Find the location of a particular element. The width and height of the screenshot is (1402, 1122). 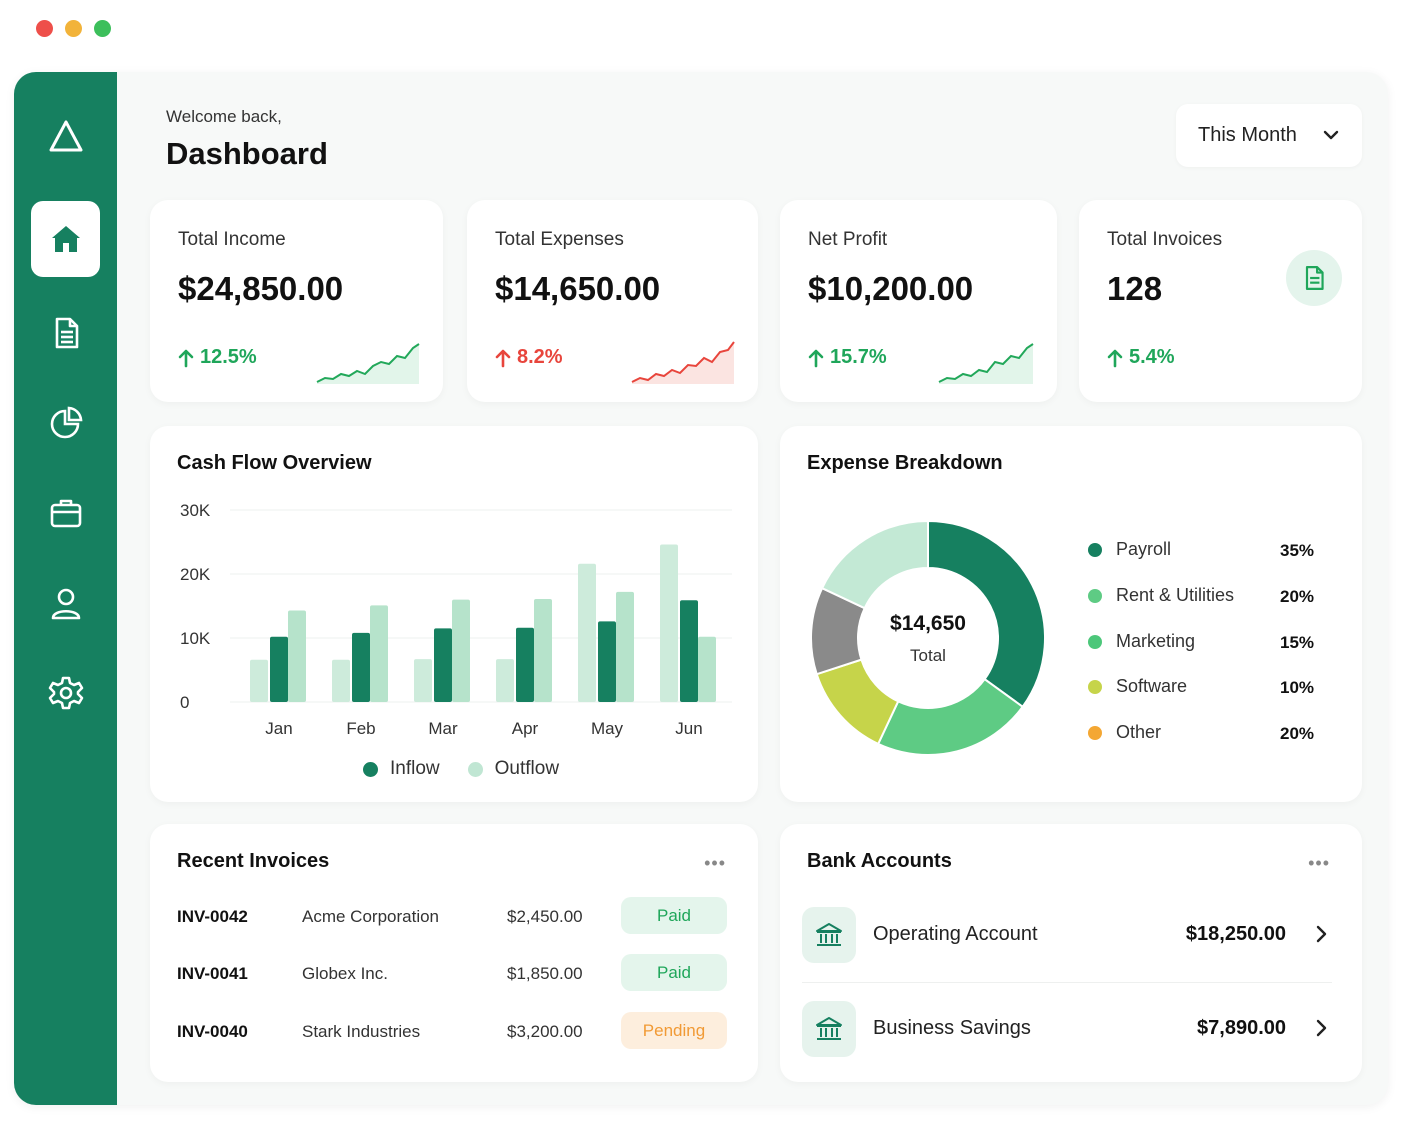

divider is located at coordinates (1067, 982).